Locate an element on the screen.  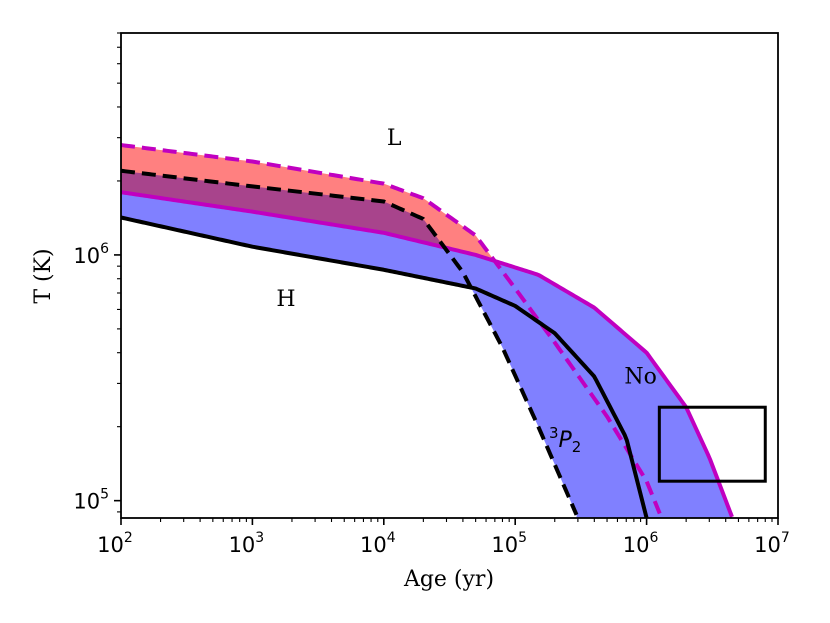
region-label-H: H is located at coordinates (285, 299).